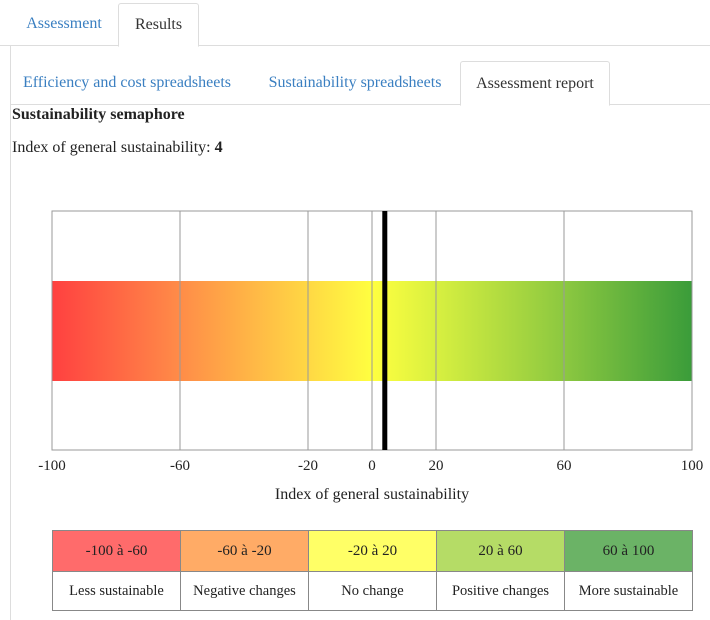  I want to click on legend-range-cell: -60 à -20, so click(244, 551).